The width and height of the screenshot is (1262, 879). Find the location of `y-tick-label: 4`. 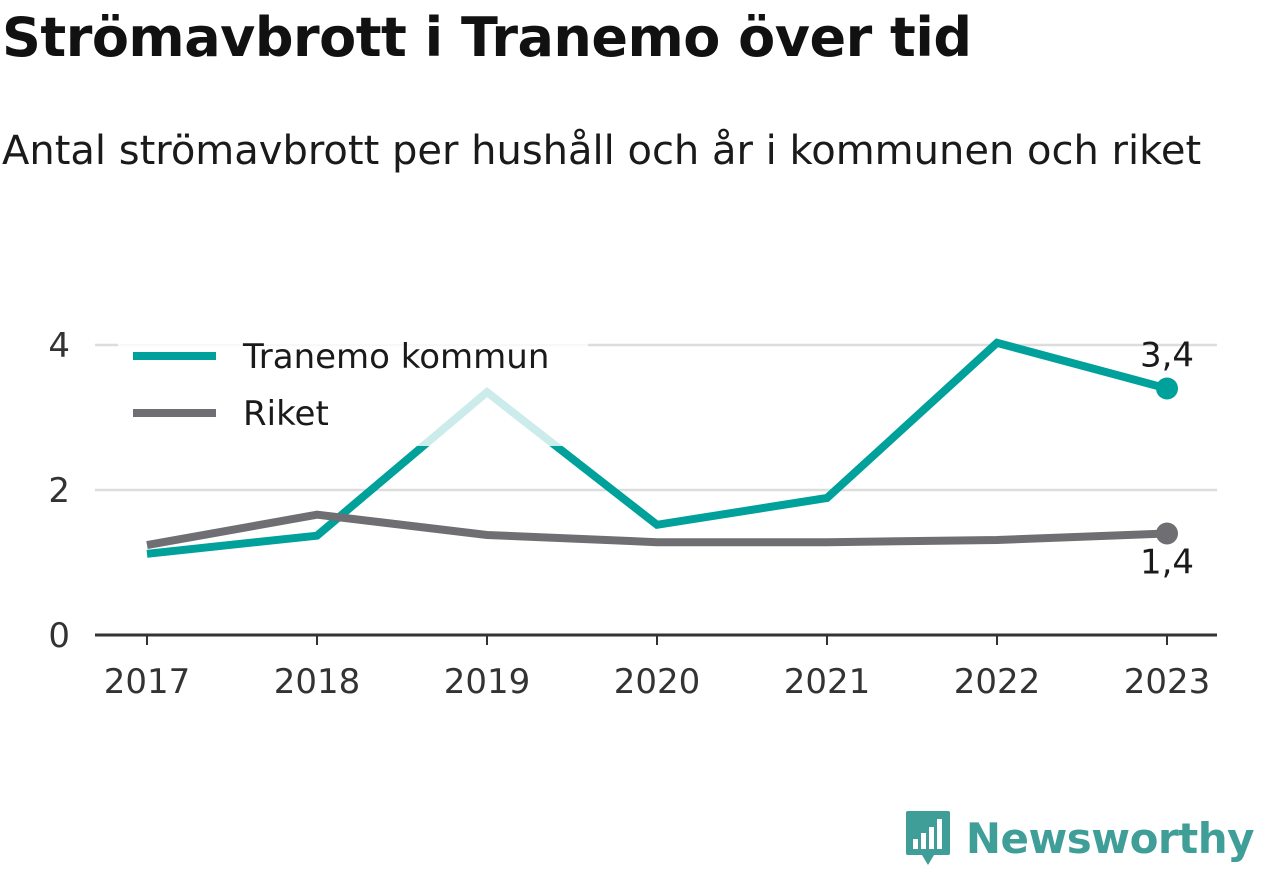

y-tick-label: 4 is located at coordinates (59, 346).